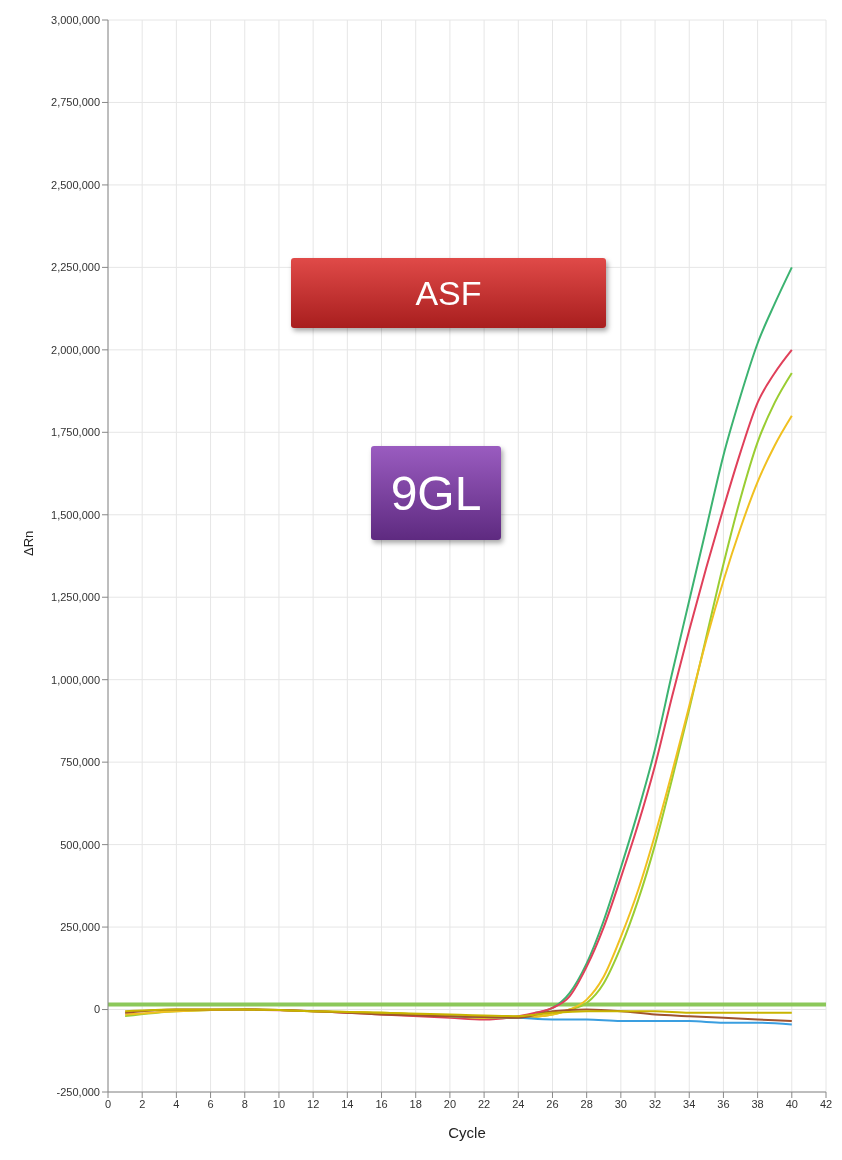 The width and height of the screenshot is (842, 1160). What do you see at coordinates (436, 493) in the screenshot?
I see `text-box: 9GL` at bounding box center [436, 493].